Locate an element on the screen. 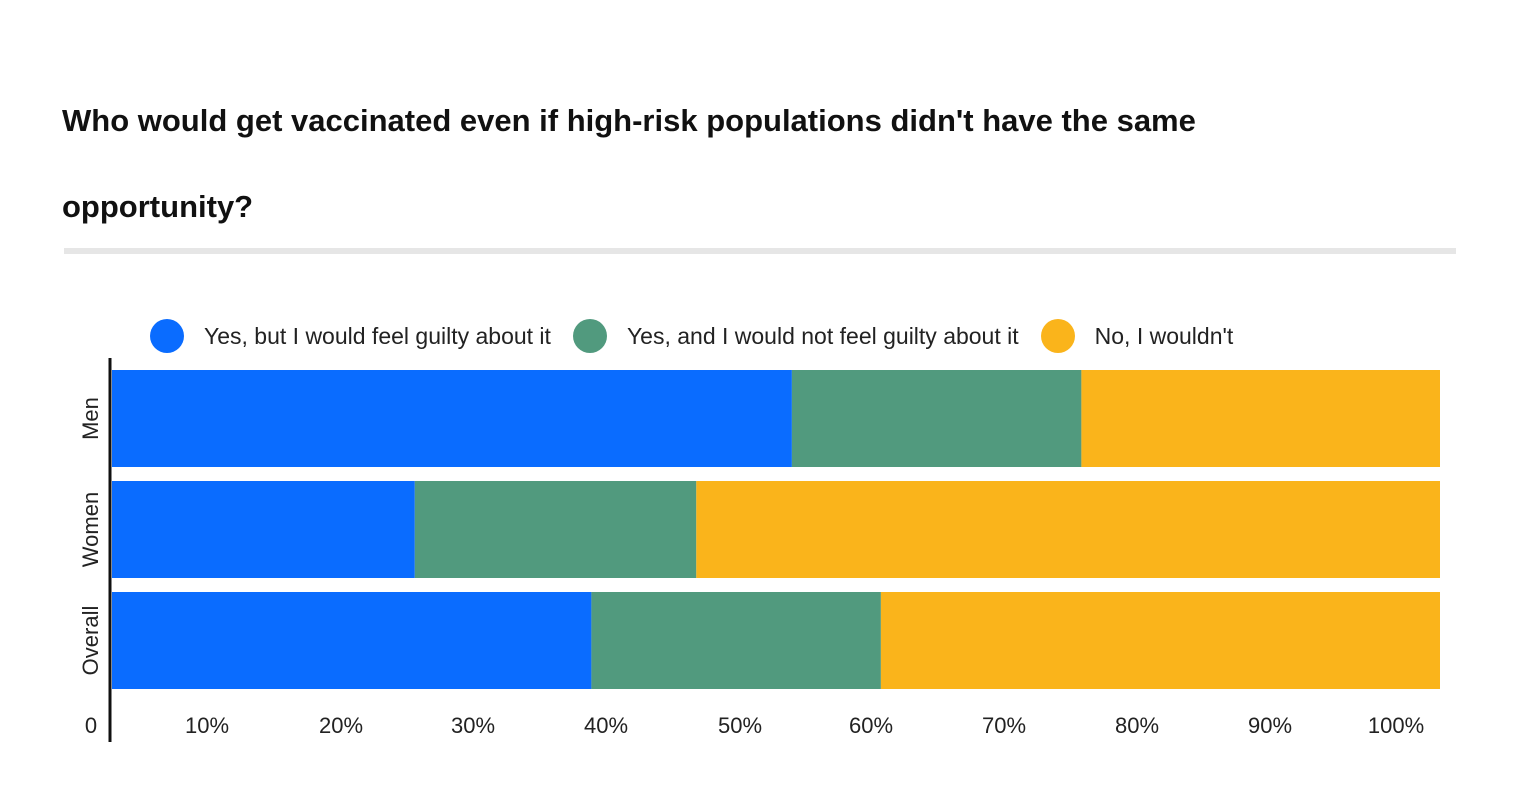  legend-label-no: No, I wouldn't is located at coordinates (1164, 335).